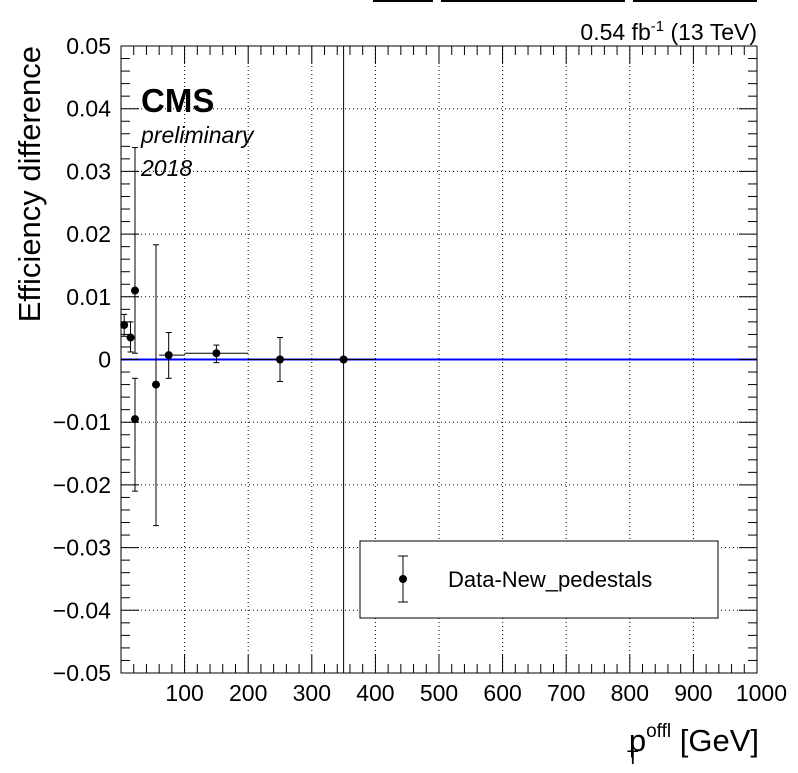 This screenshot has width=798, height=773. I want to click on x-axis-title: poffl [GeV], so click(694, 739).